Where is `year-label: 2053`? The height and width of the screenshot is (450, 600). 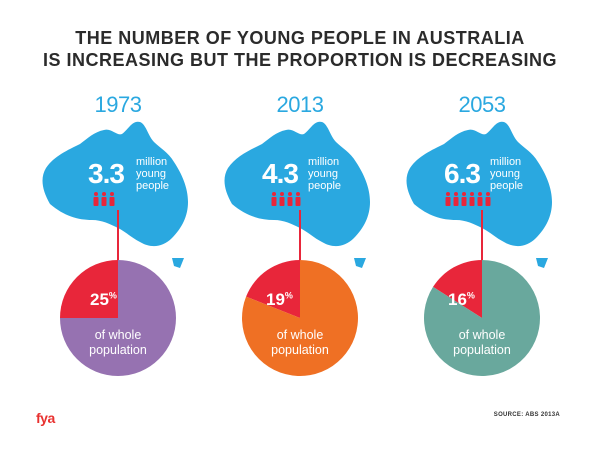
year-label: 2053 is located at coordinates (482, 104).